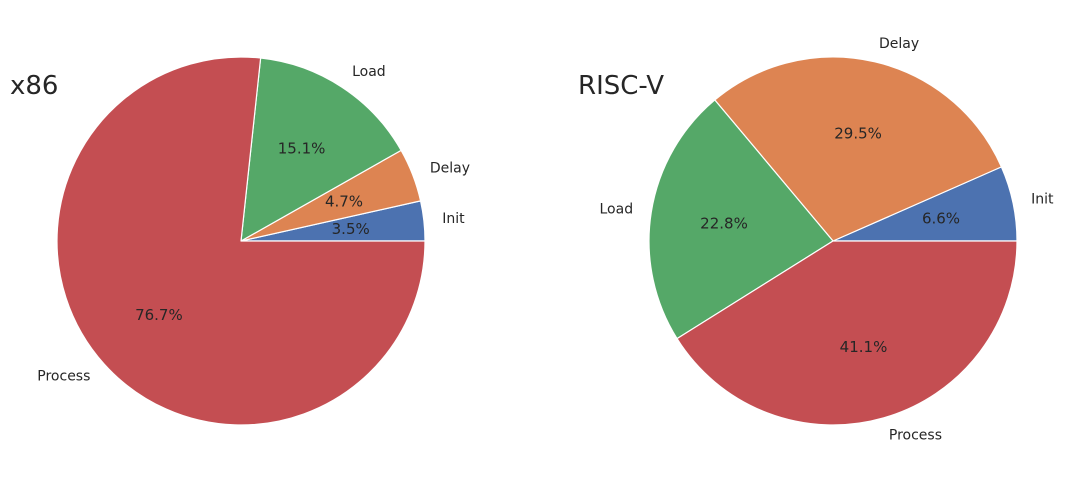 The image size is (1073, 482). I want to click on slice-percent-label: 41.1%, so click(864, 347).